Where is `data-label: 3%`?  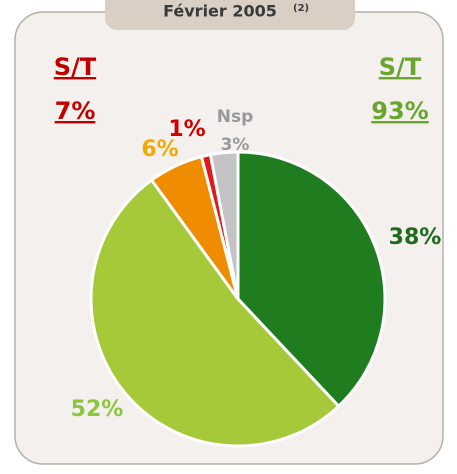
data-label: 3% is located at coordinates (235, 145).